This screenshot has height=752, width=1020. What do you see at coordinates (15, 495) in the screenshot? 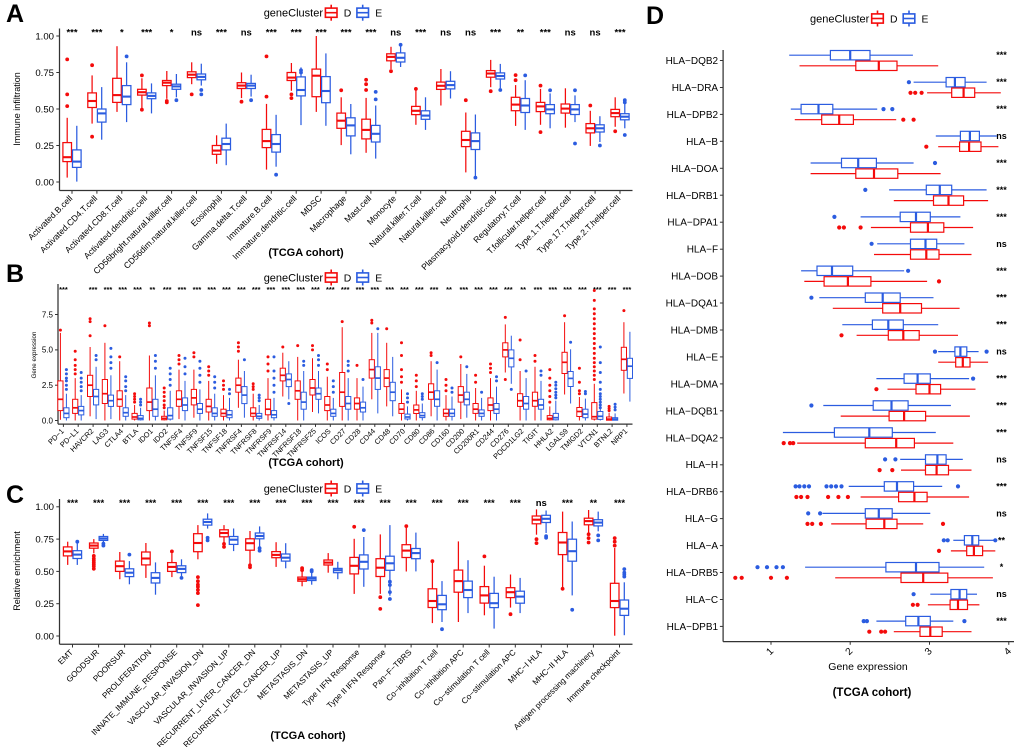
I see `svg-text: C` at bounding box center [15, 495].